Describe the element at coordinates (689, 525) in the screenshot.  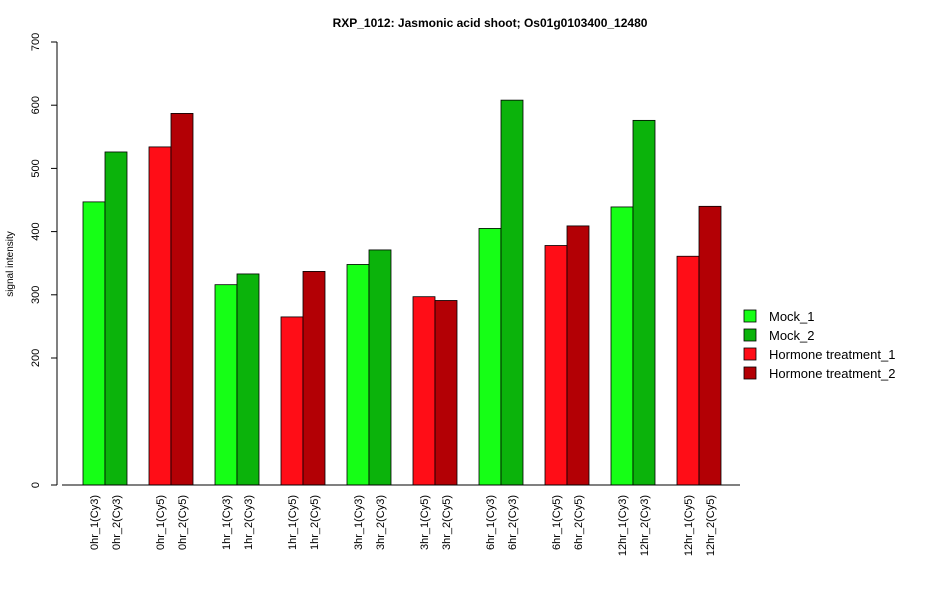
I see `x-tick-label: 12hr_1(Cy5)` at that location.